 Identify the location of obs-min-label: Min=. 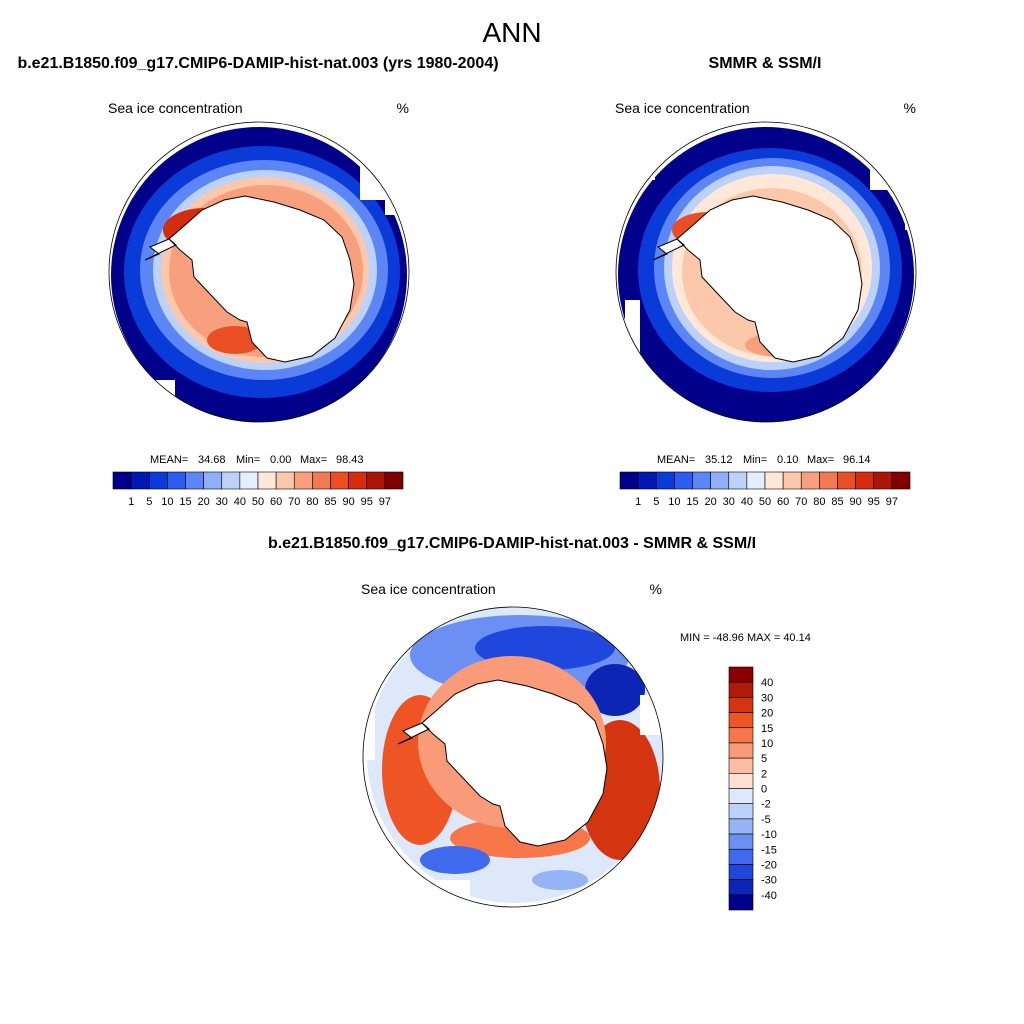
(755, 460).